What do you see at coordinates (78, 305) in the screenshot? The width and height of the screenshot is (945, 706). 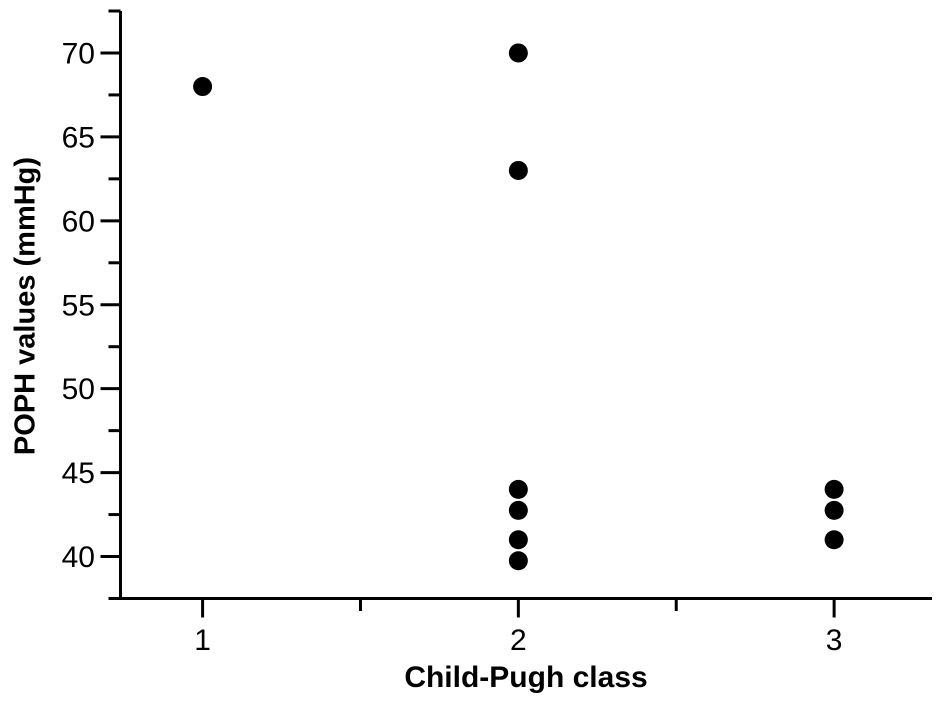 I see `y-tick-label: 55` at bounding box center [78, 305].